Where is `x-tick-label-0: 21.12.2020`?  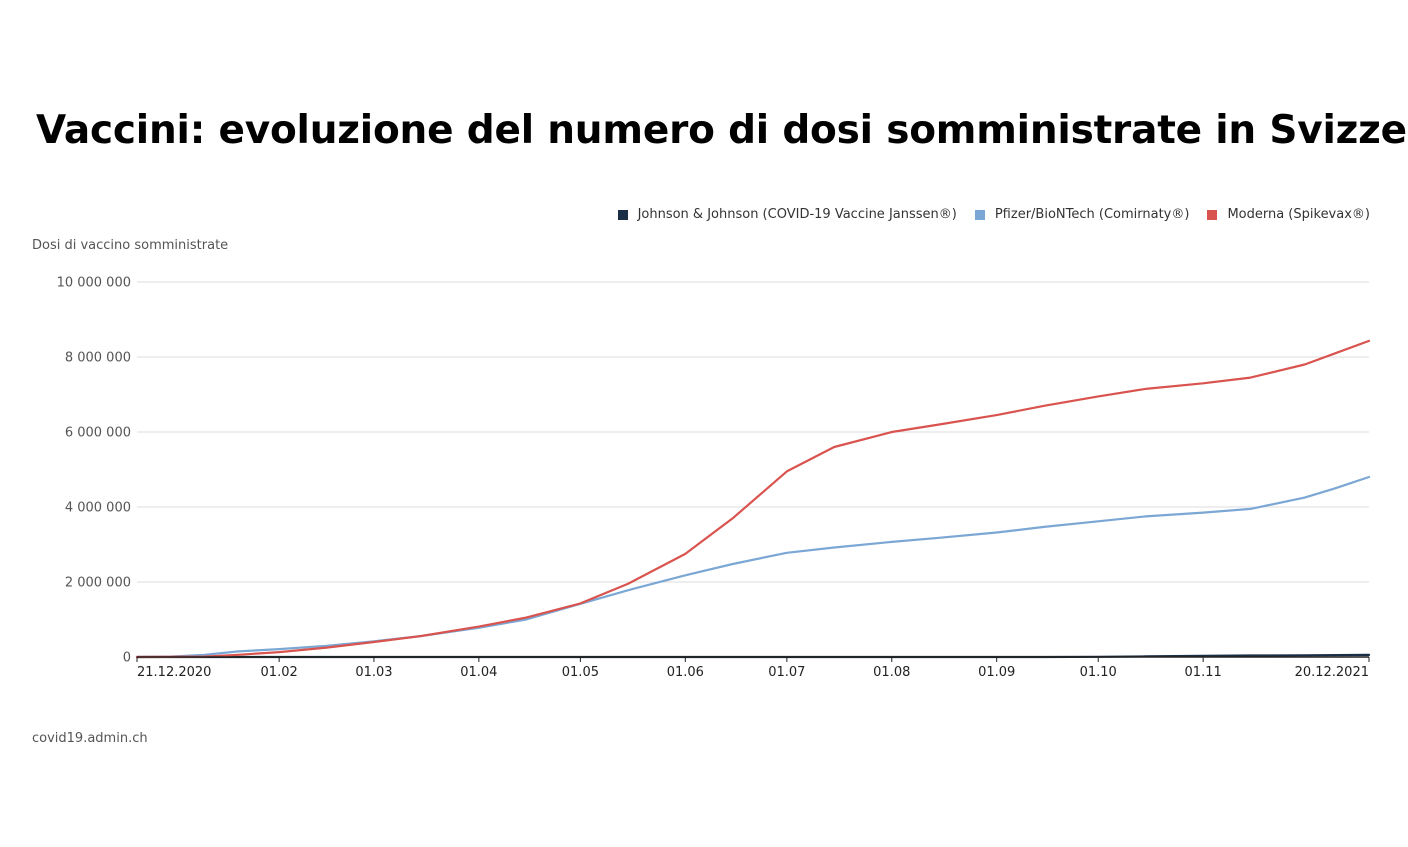
x-tick-label-0: 21.12.2020 is located at coordinates (174, 672).